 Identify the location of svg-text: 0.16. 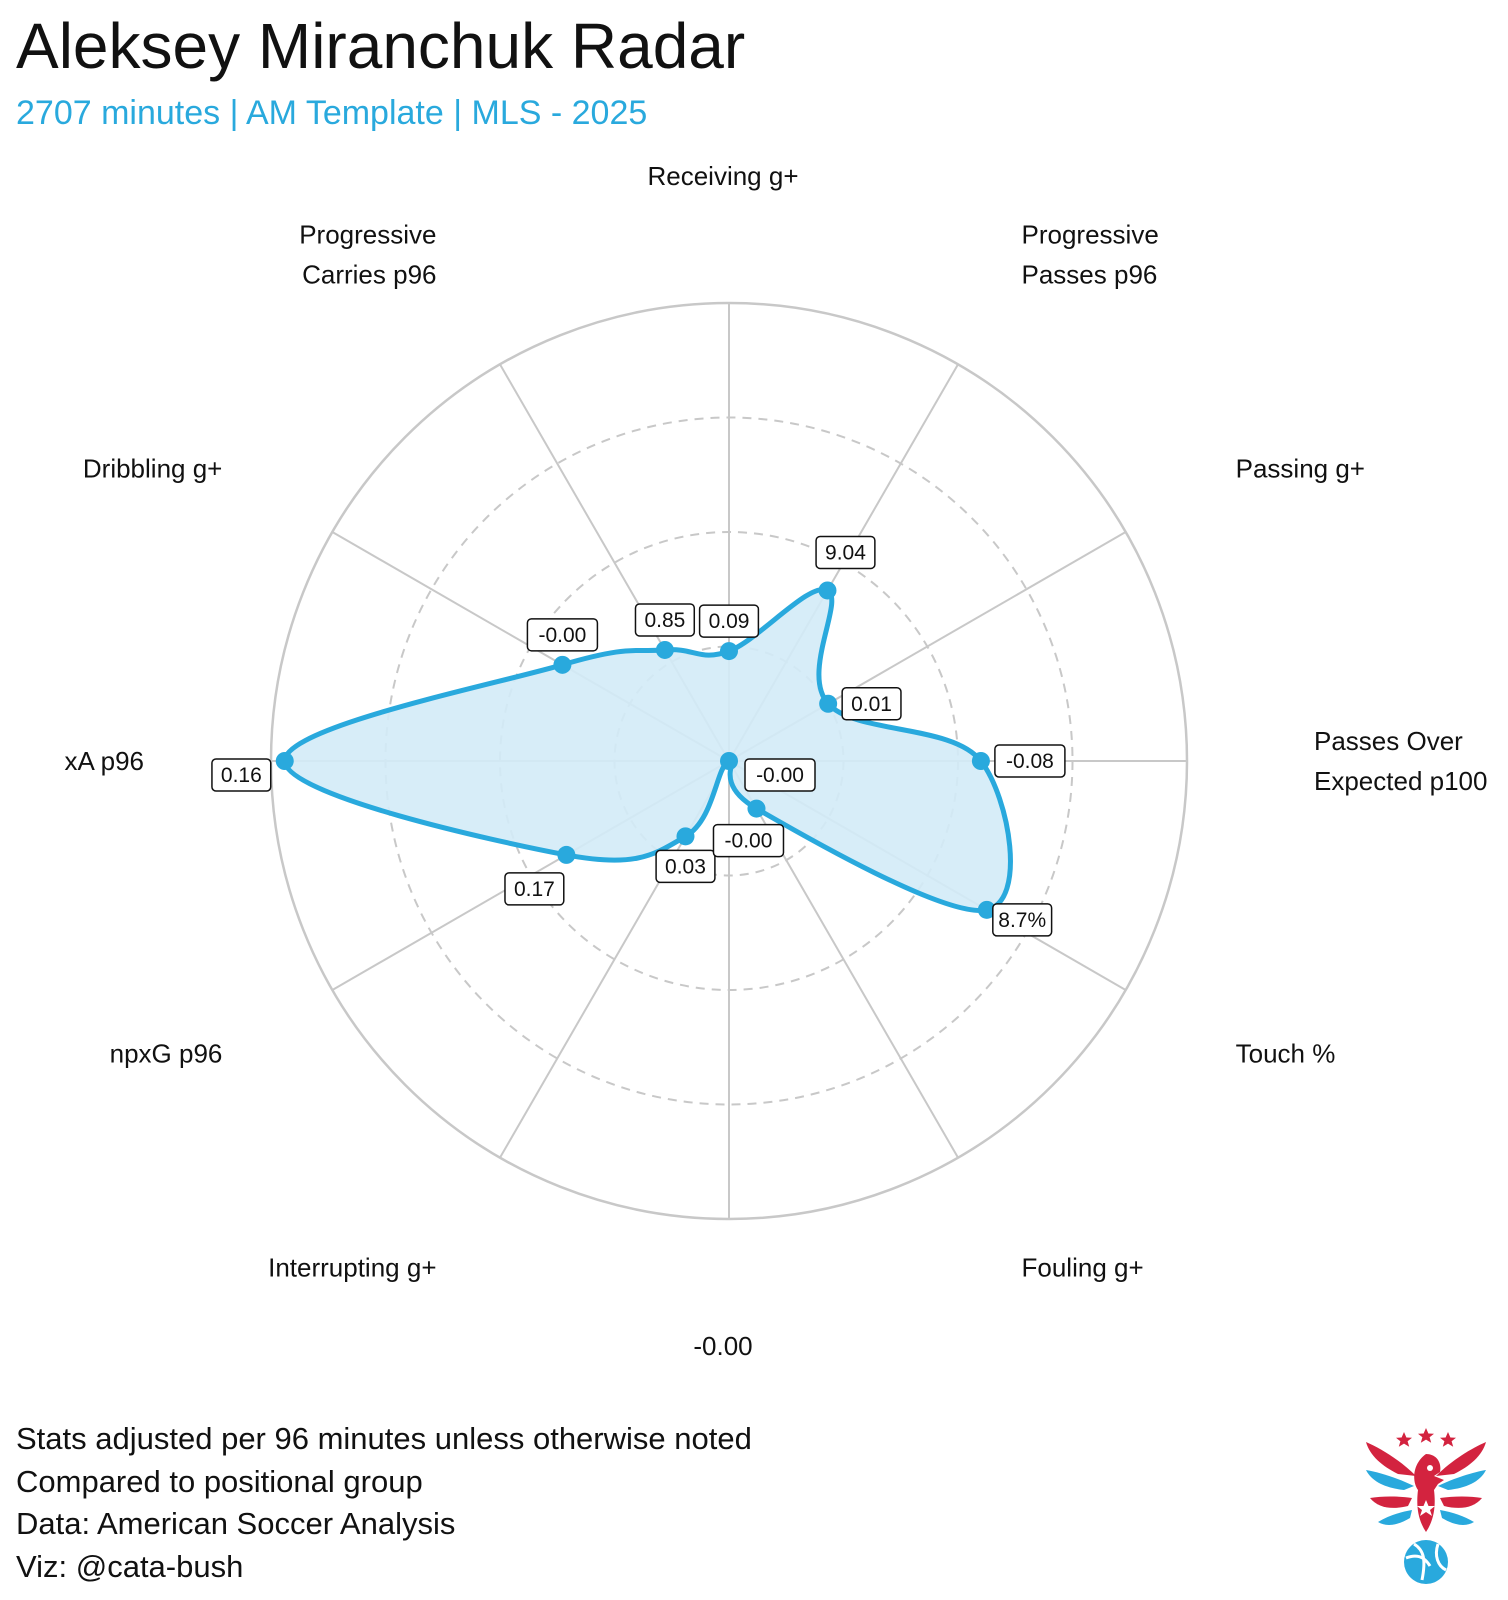
(241, 775).